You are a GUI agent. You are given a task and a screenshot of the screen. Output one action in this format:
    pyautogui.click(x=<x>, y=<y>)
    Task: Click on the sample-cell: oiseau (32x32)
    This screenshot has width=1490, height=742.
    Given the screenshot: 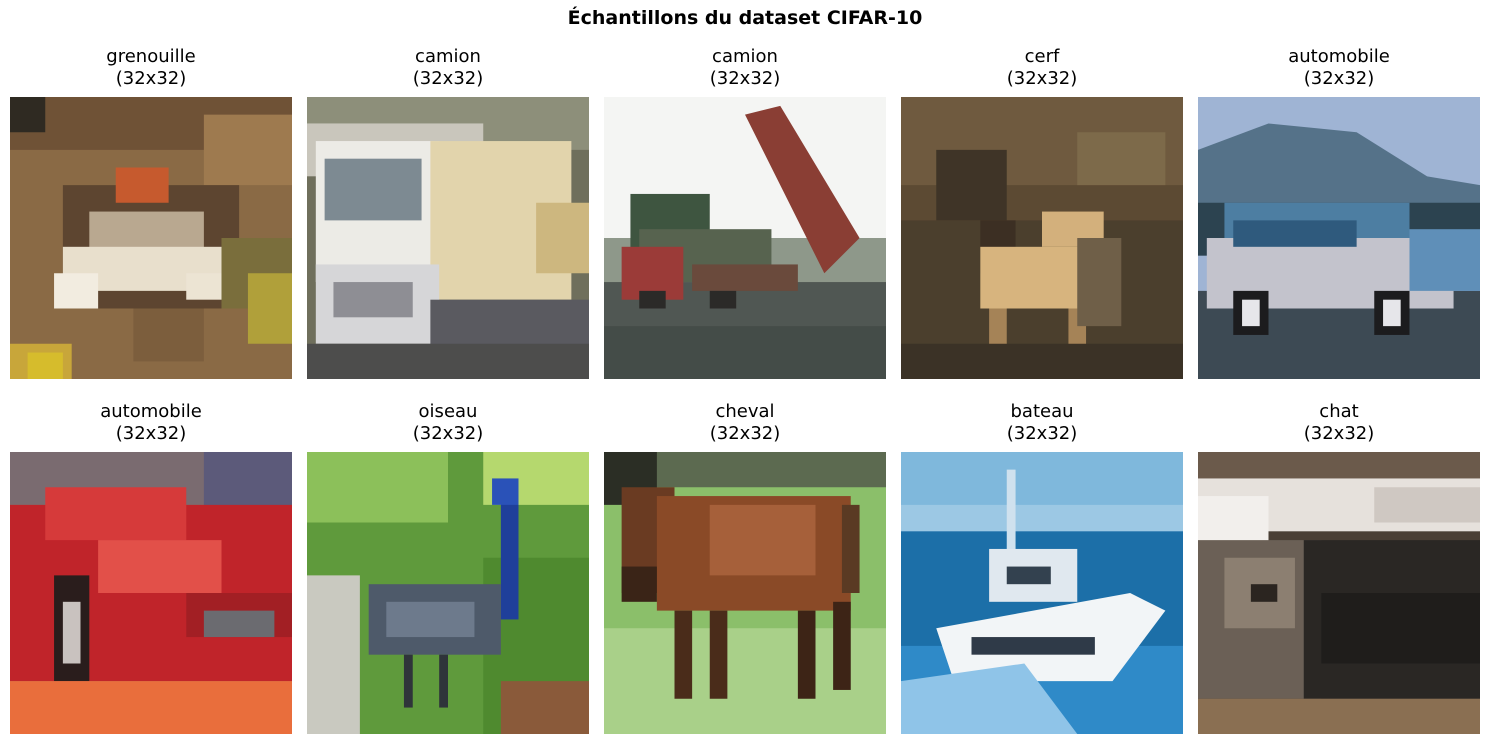 What is the action you would take?
    pyautogui.click(x=448, y=567)
    